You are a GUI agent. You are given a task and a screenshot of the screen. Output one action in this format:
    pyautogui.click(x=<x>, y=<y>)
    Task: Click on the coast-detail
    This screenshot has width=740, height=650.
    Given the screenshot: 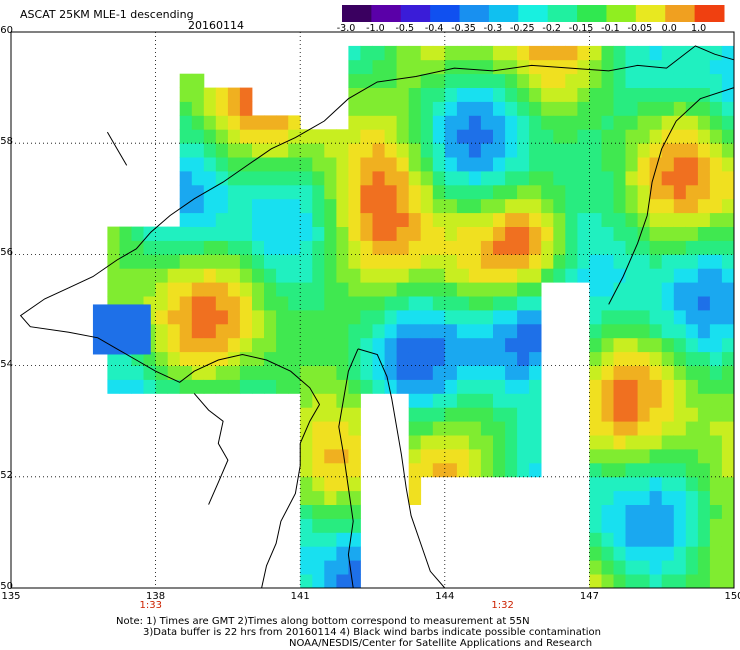 What is the action you would take?
    pyautogui.click(x=117, y=148)
    